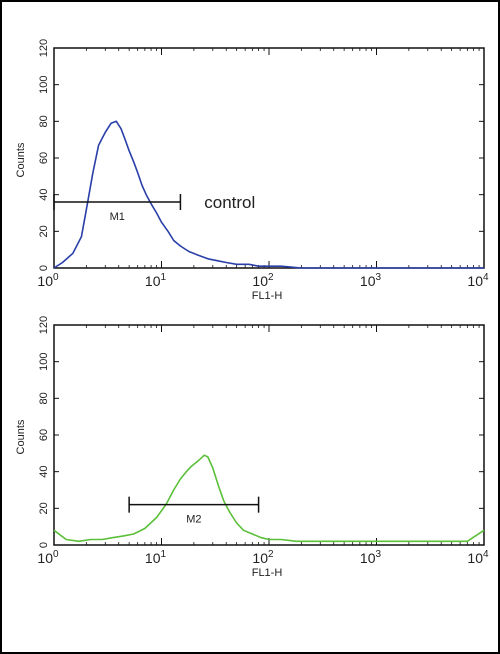 Image resolution: width=500 pixels, height=654 pixels. I want to click on gate-label: M2, so click(193, 520).